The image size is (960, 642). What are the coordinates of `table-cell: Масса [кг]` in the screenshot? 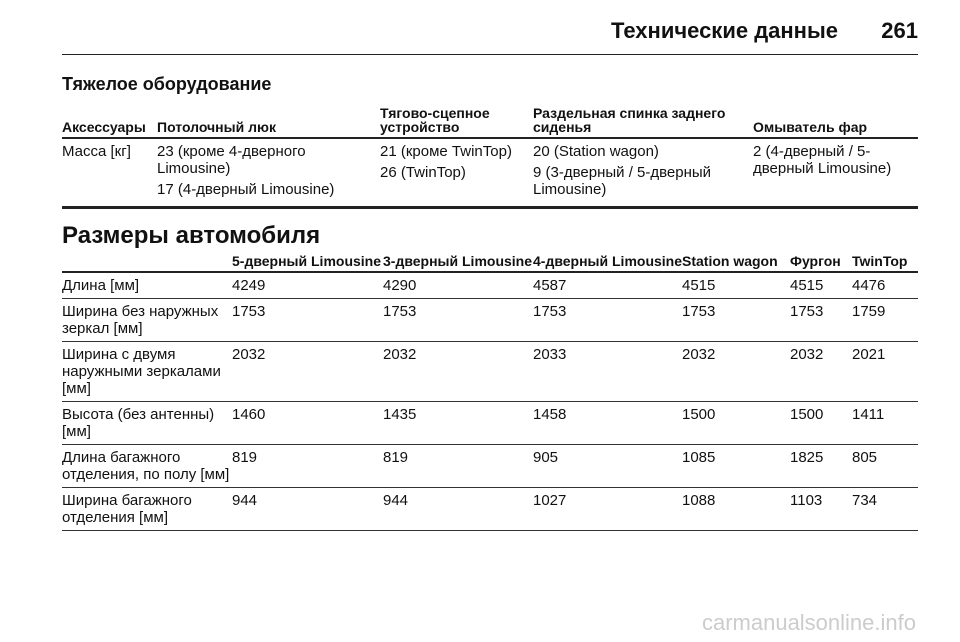 It's located at (109, 173).